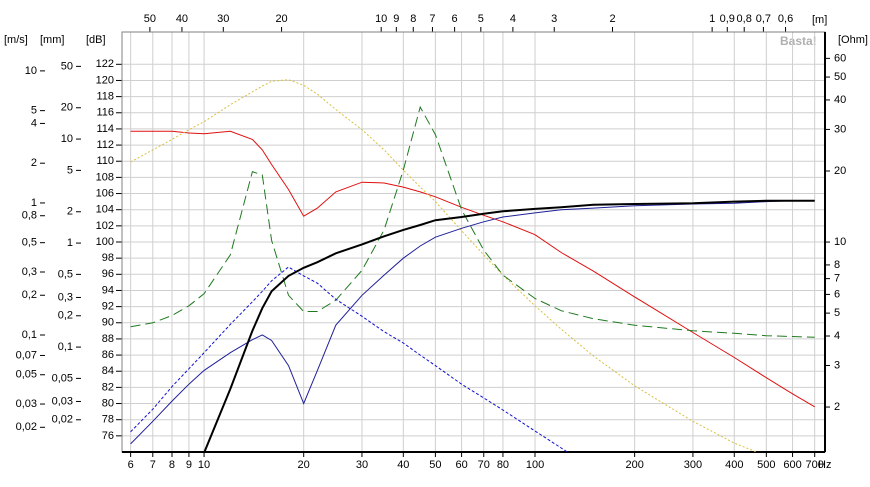 The image size is (870, 487). Describe the element at coordinates (105, 226) in the screenshot. I see `y-tick-label: 102` at that location.